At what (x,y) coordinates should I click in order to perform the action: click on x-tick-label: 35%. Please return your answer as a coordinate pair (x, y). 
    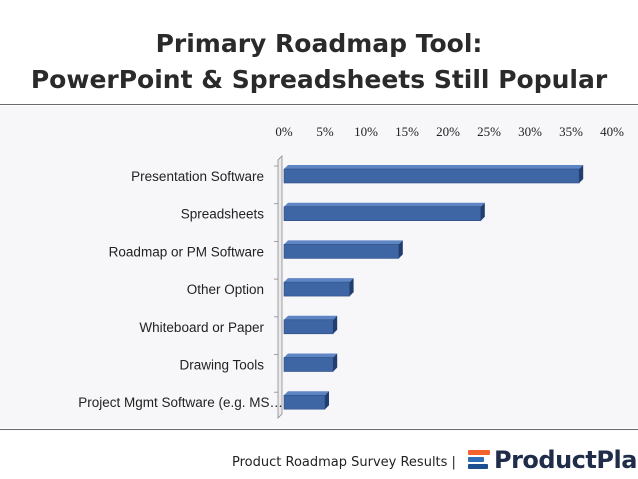
    Looking at the image, I should click on (571, 131).